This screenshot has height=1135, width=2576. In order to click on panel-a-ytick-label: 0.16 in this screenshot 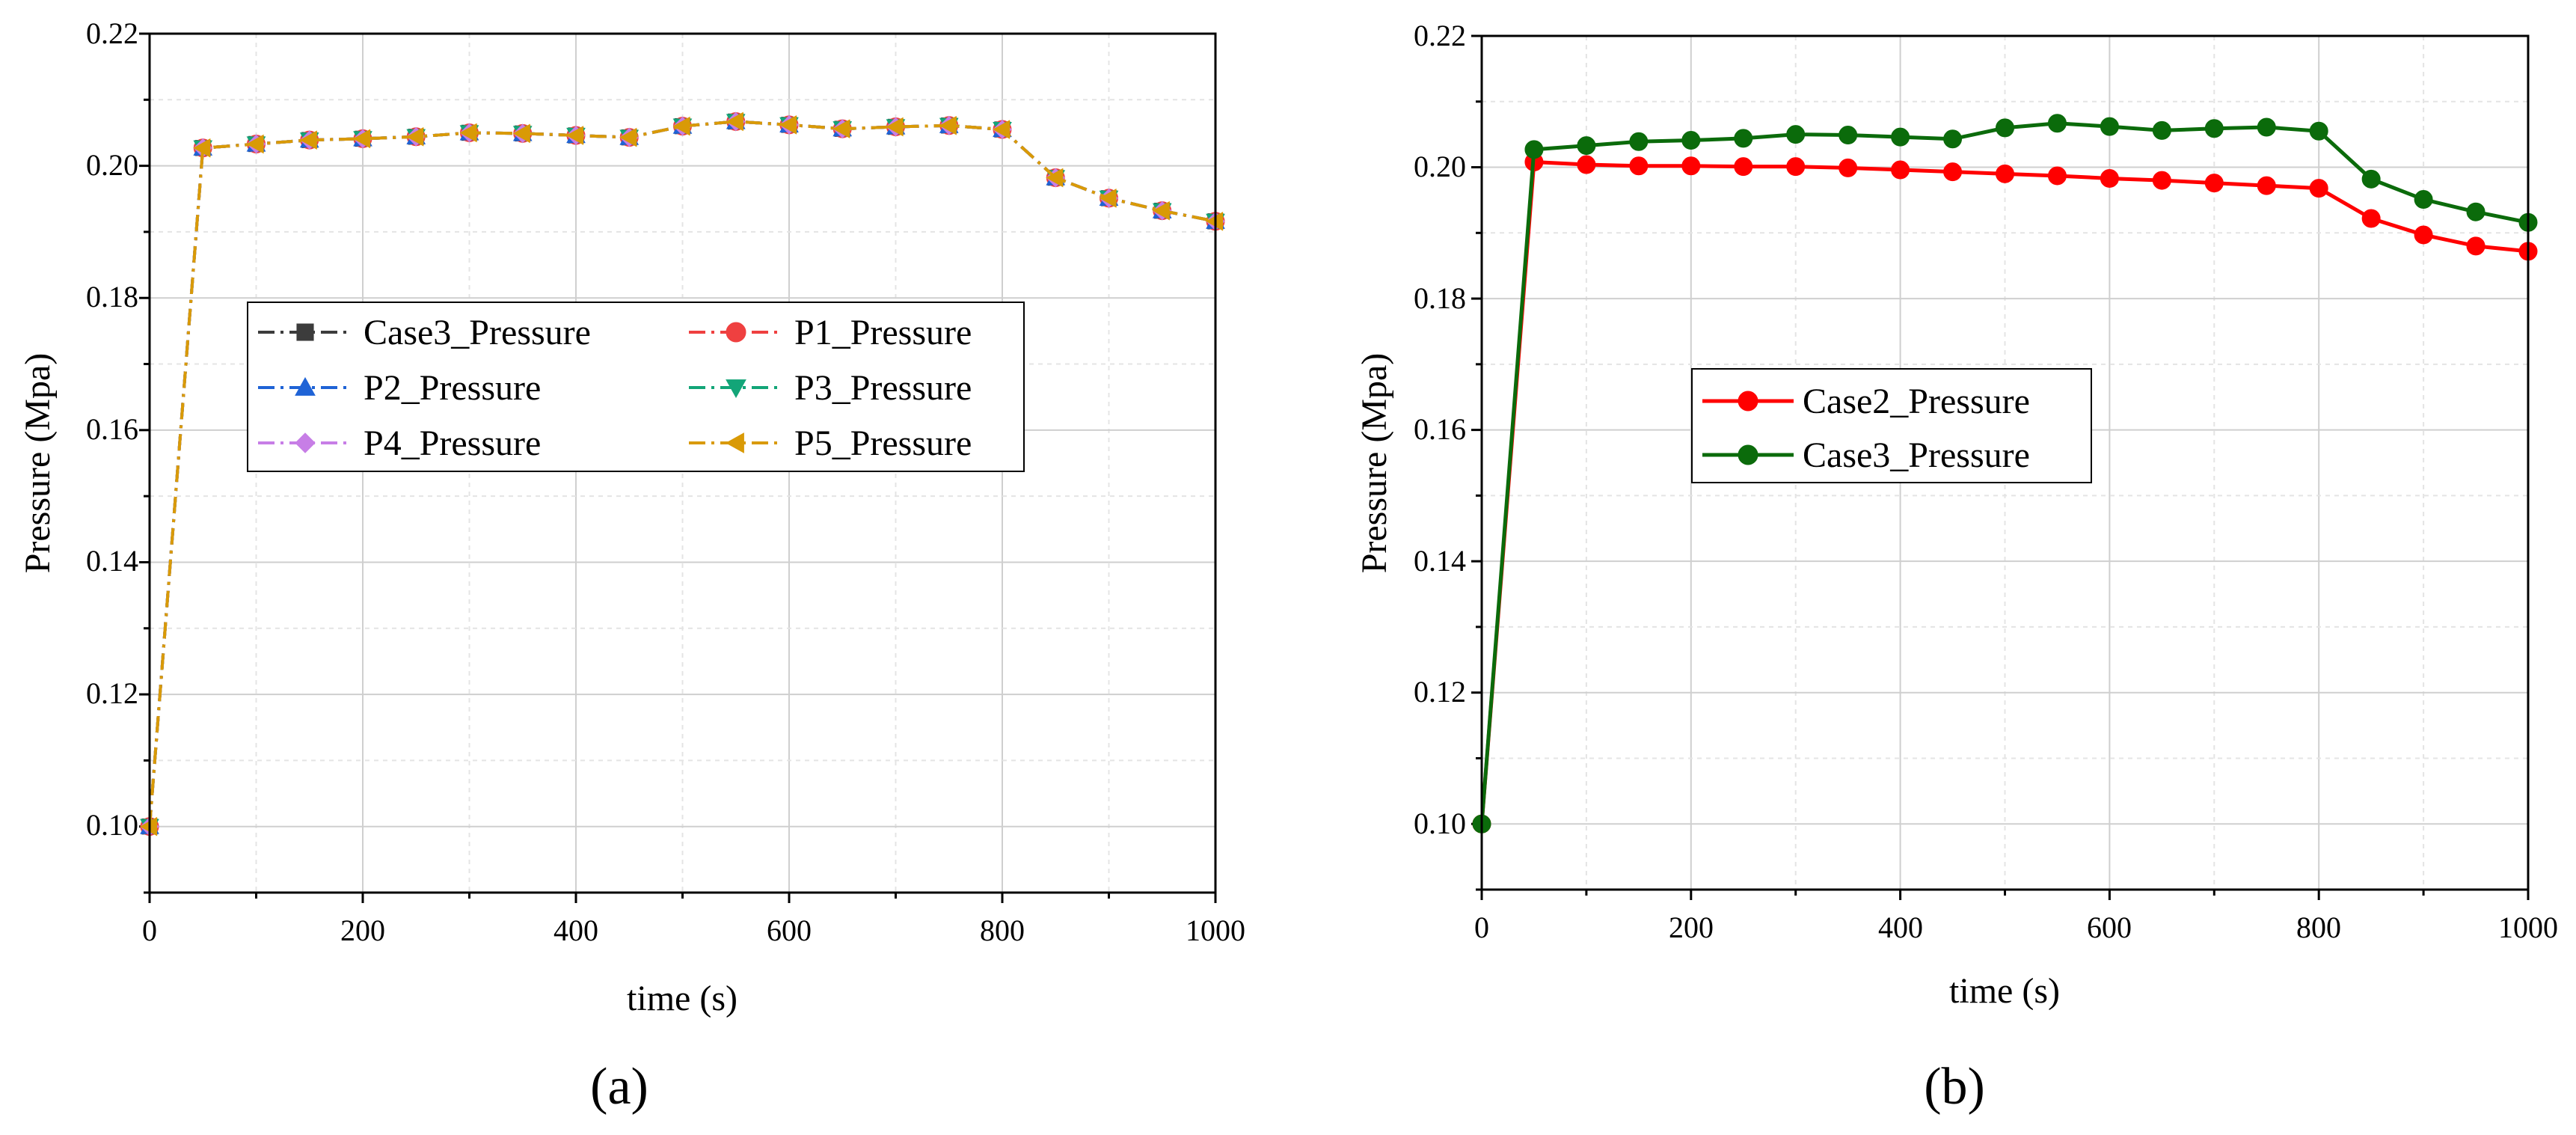, I will do `click(112, 429)`.